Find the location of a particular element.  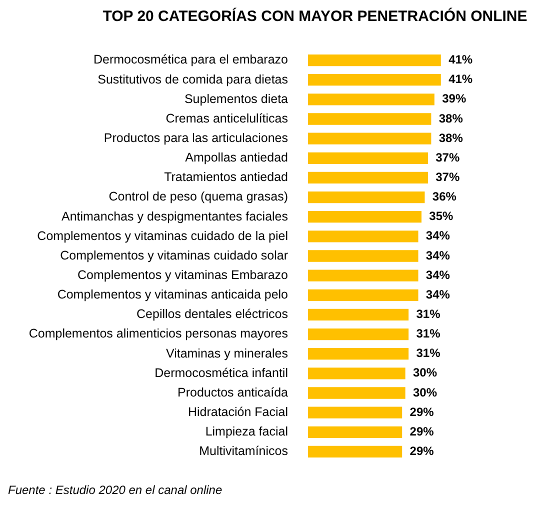

y-tick-label: Complementos y vitaminas anticaida pelo is located at coordinates (172, 295).